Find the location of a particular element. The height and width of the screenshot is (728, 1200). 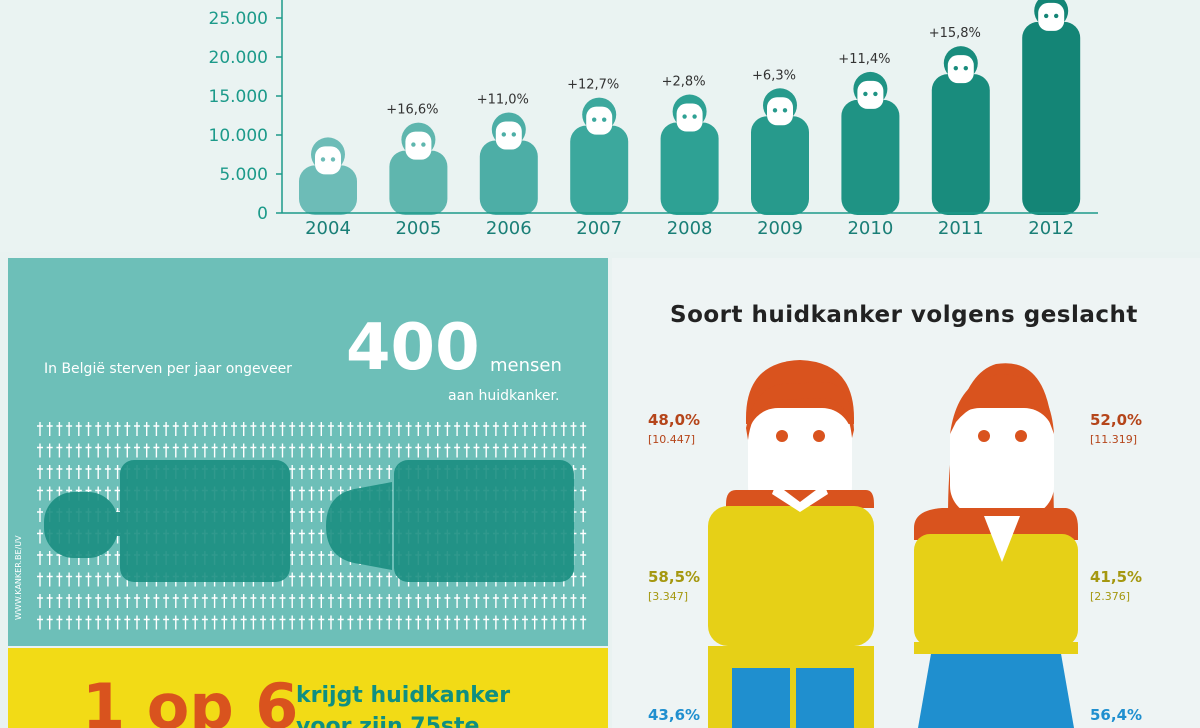

ratio-text-1: krijgt huidkanker is located at coordinates (403, 695).